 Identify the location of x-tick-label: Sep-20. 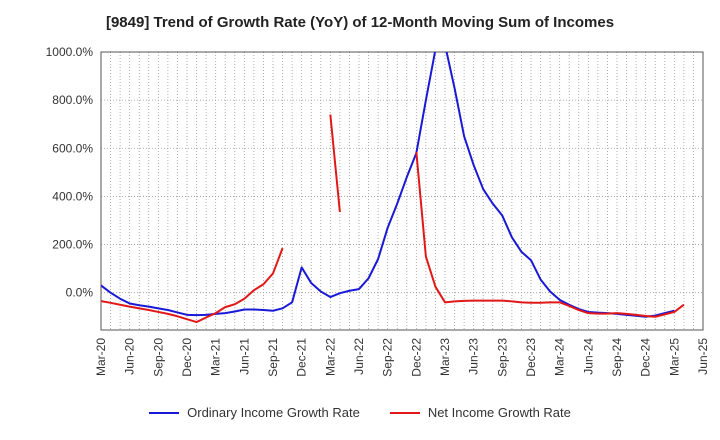
(158, 357).